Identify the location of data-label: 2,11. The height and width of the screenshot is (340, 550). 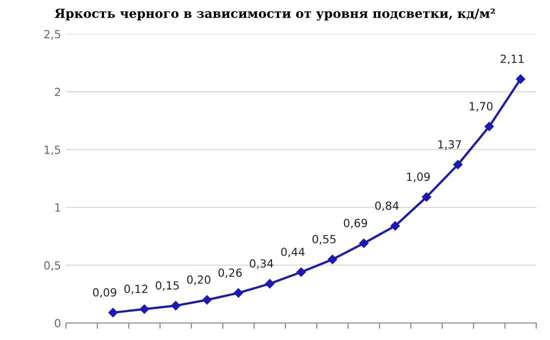
(512, 59).